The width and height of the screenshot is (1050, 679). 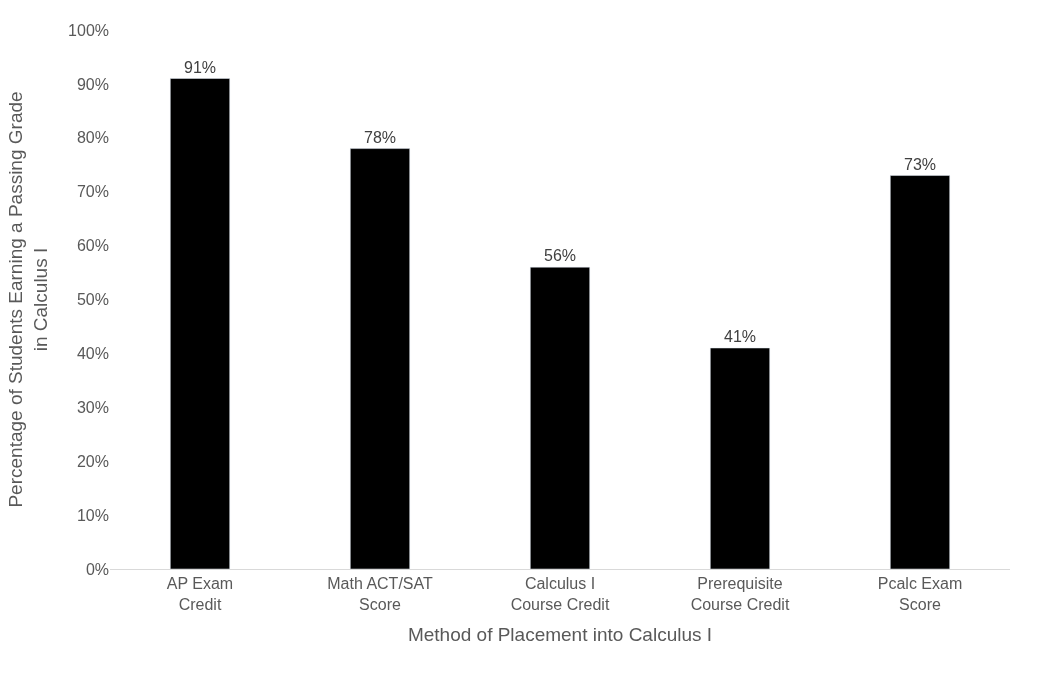 What do you see at coordinates (380, 137) in the screenshot?
I see `data-label: 78%` at bounding box center [380, 137].